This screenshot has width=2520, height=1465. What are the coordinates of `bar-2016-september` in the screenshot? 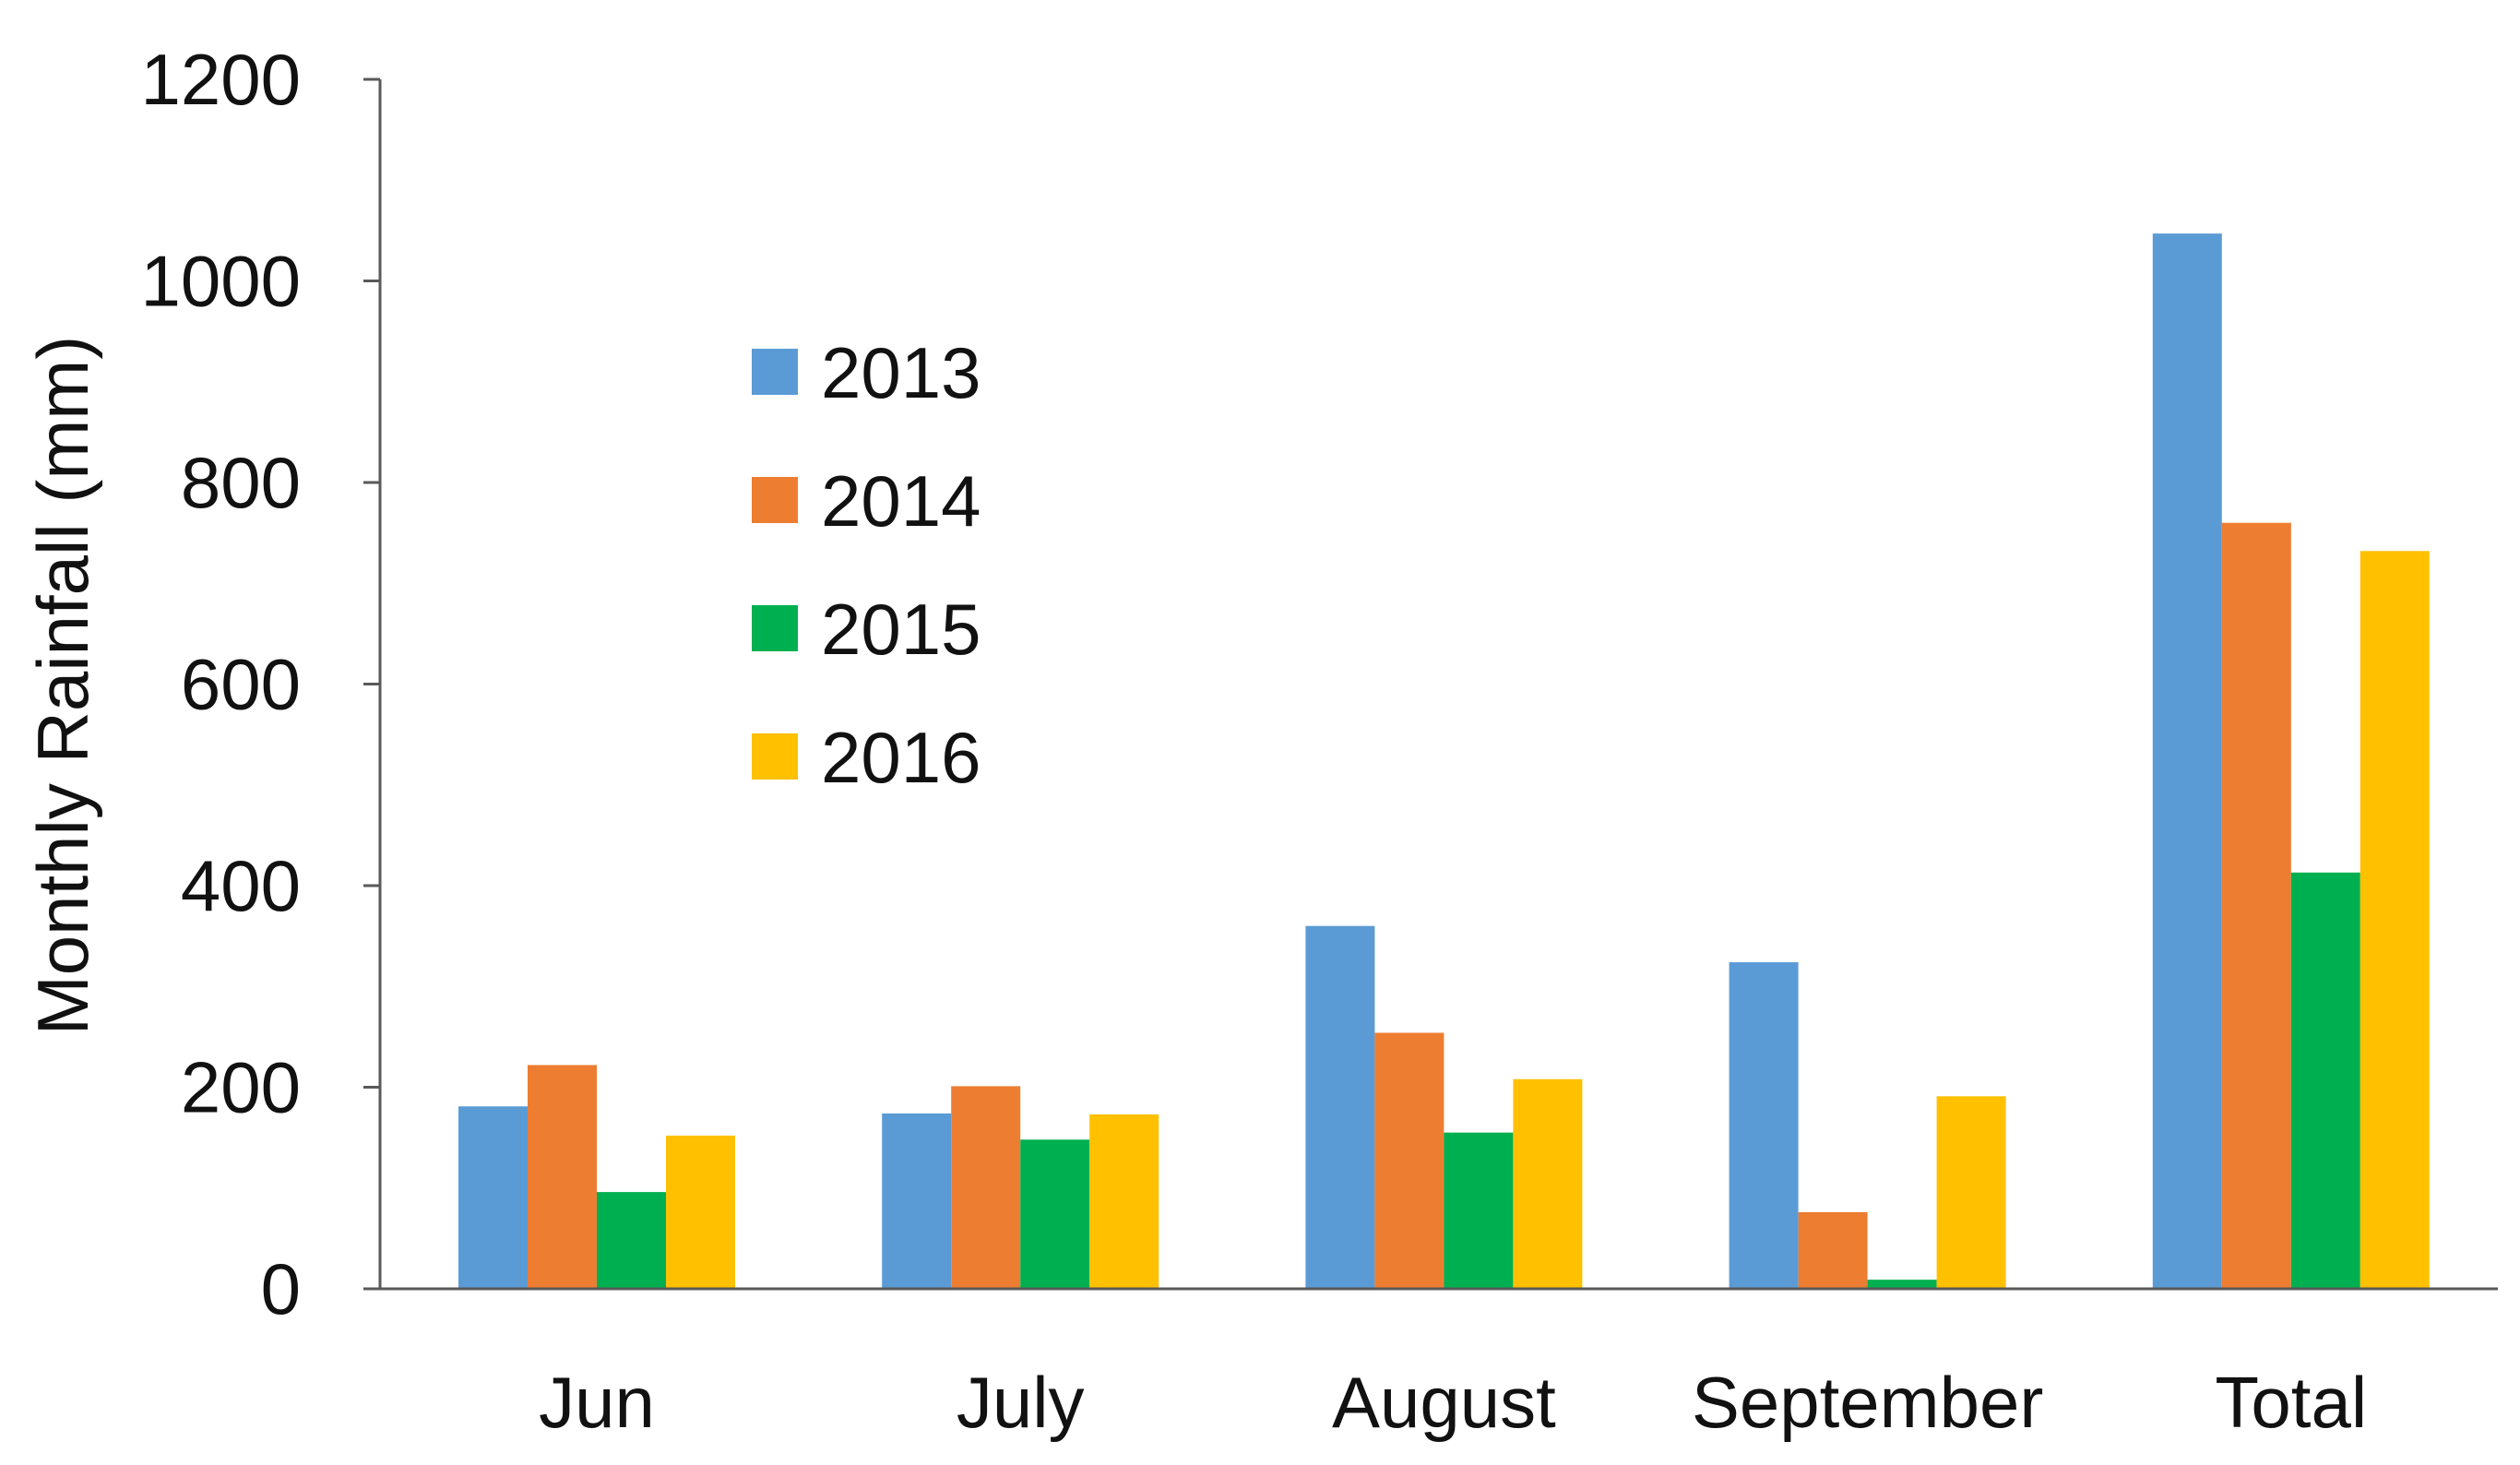 It's located at (1971, 1192).